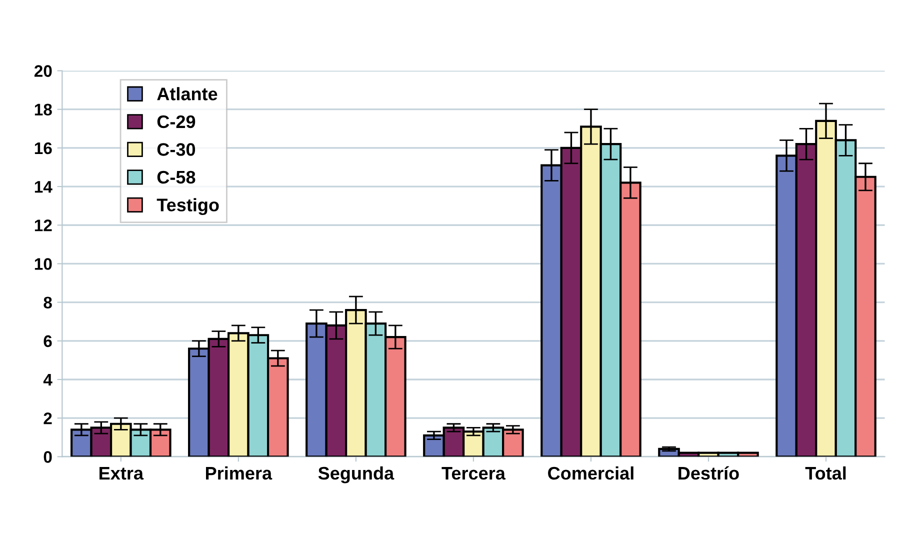 This screenshot has height=536, width=914. I want to click on y-tick-label: 0, so click(48, 457).